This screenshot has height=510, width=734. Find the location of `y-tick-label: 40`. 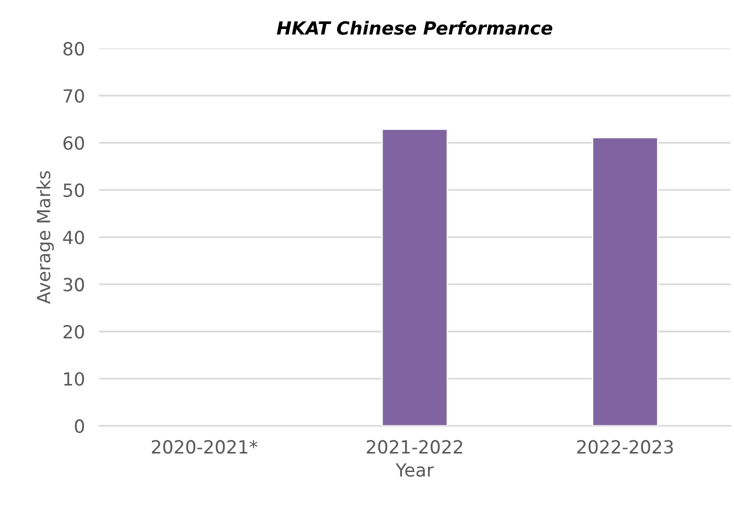

y-tick-label: 40 is located at coordinates (73, 237).